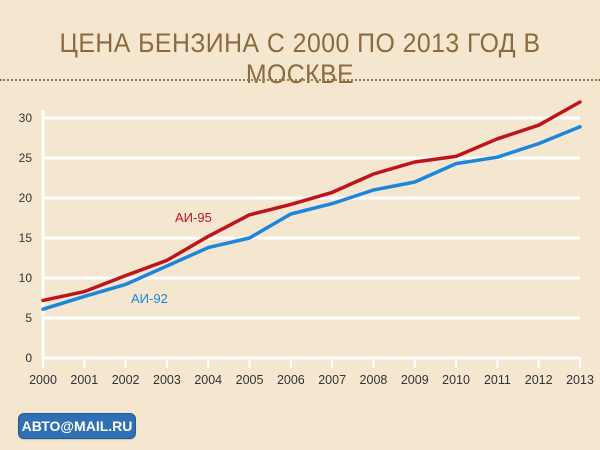 This screenshot has height=450, width=600. What do you see at coordinates (300, 58) in the screenshot?
I see `chart-title: ЦЕНА БЕНЗИНА С 2000 ПО 2013 ГОД В МОСКВЕ` at bounding box center [300, 58].